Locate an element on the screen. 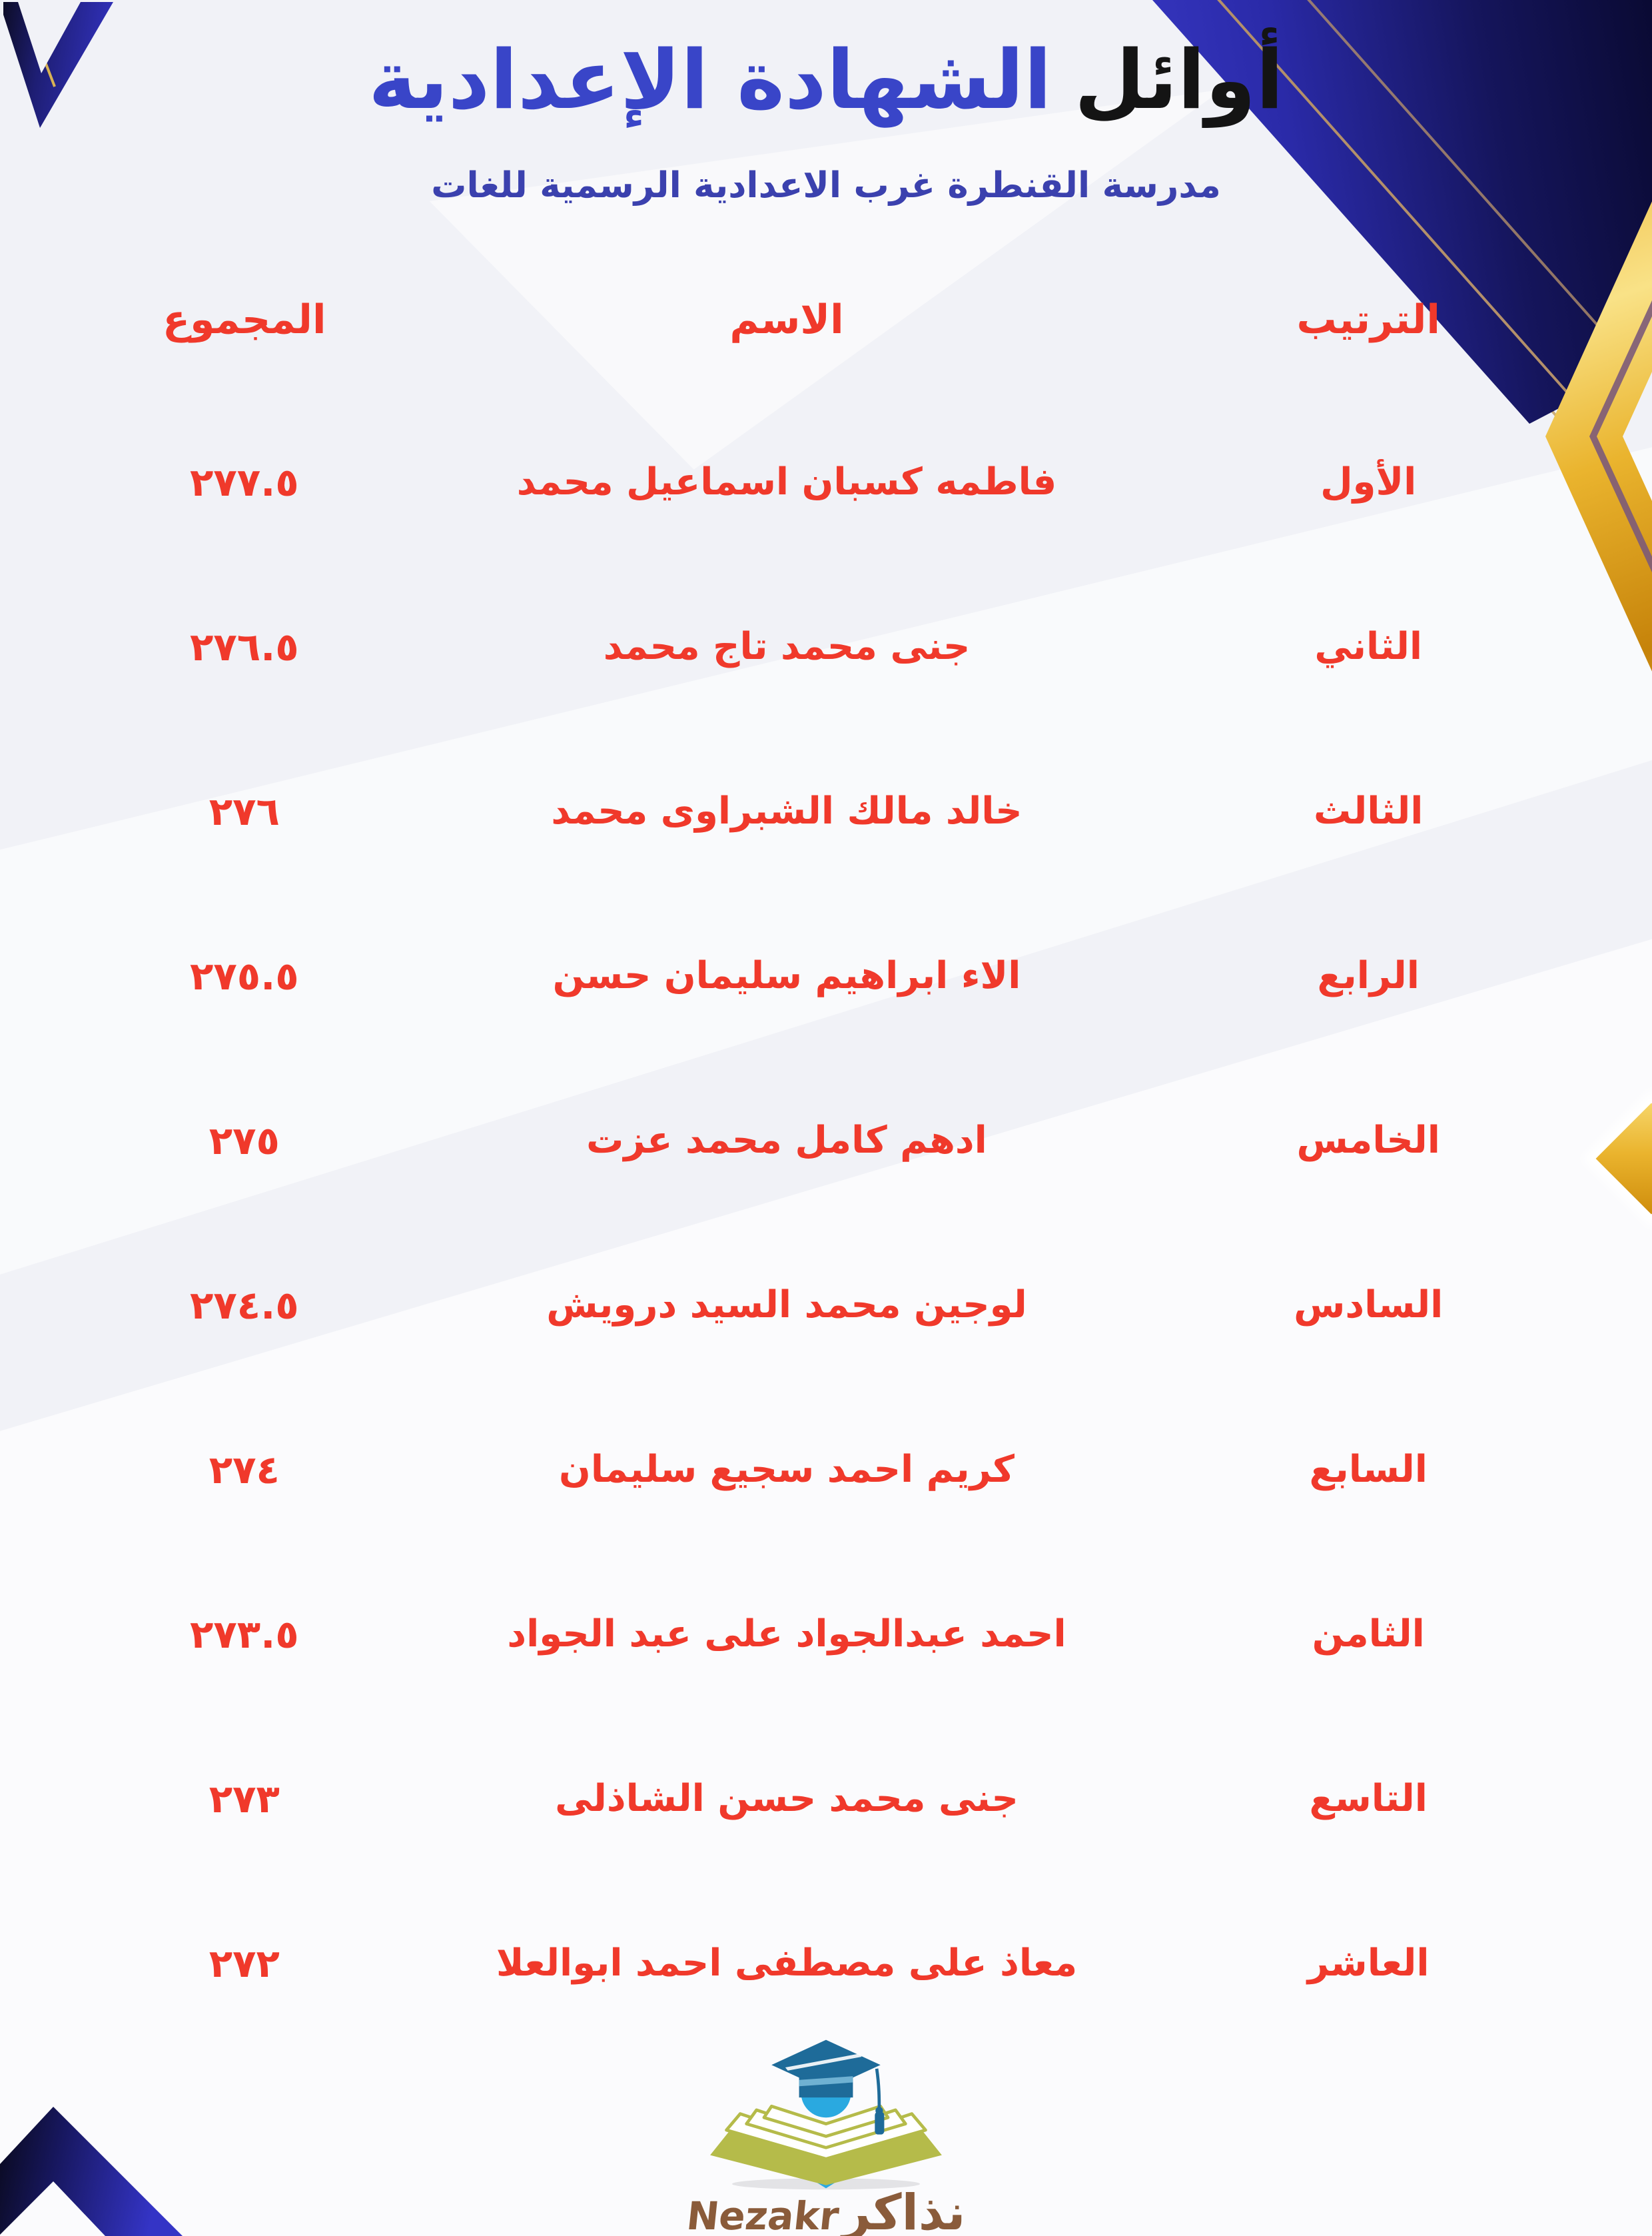 The height and width of the screenshot is (2236, 1652). table-row: الرابع الاء ابراهيم سليمان حسن ٢٧٥.٥ is located at coordinates (826, 975).